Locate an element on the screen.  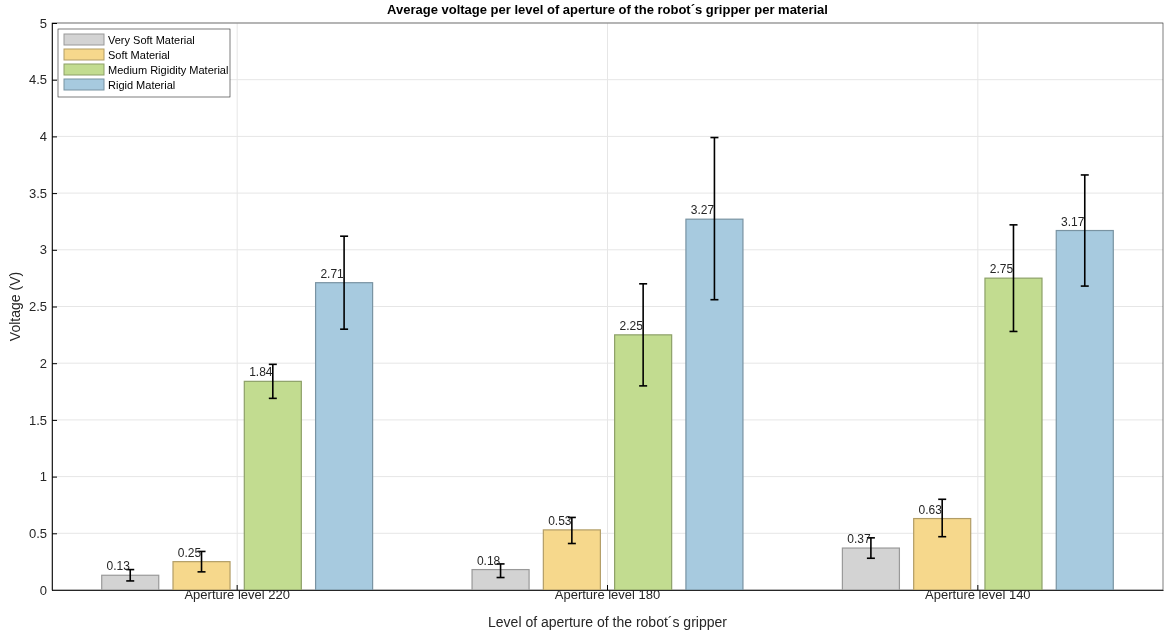
y-tick-label: 1.5 is located at coordinates (37, 420).